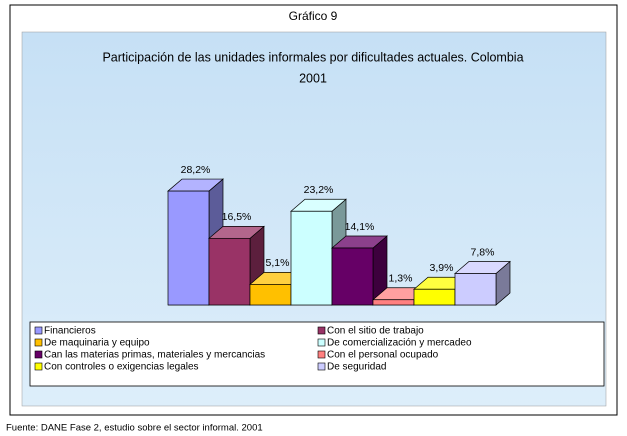 The image size is (627, 436). What do you see at coordinates (401, 279) in the screenshot?
I see `data-label: 1,3%` at bounding box center [401, 279].